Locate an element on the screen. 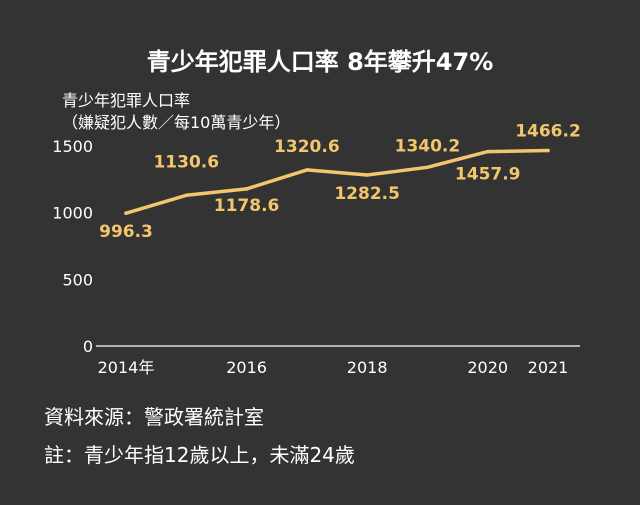 The image size is (640, 505). y-tick-label: 1000 is located at coordinates (72, 213).